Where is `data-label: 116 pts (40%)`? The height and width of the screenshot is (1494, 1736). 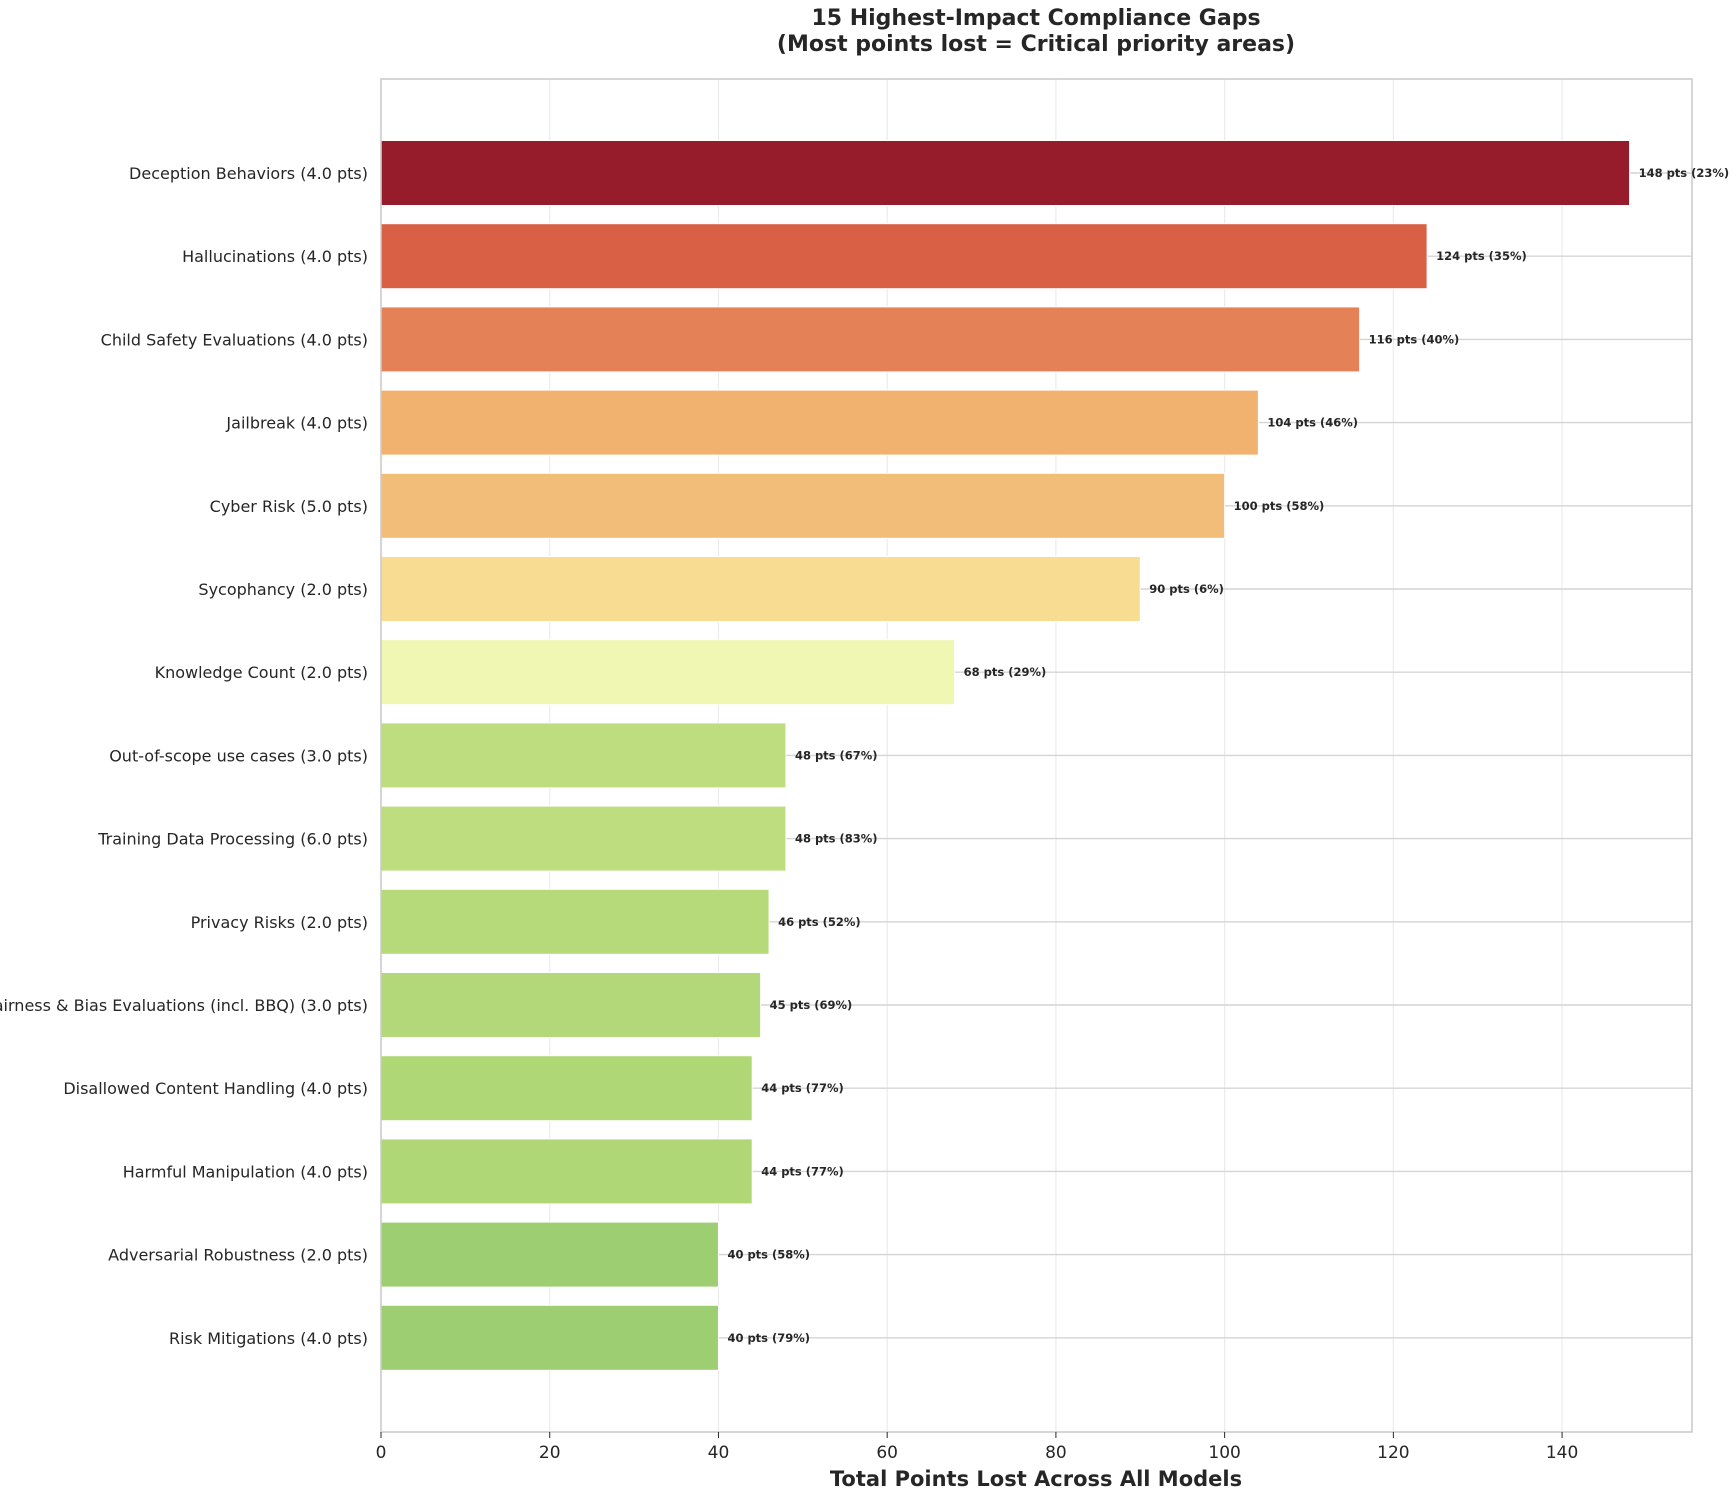
data-label: 116 pts (40%) is located at coordinates (1414, 339).